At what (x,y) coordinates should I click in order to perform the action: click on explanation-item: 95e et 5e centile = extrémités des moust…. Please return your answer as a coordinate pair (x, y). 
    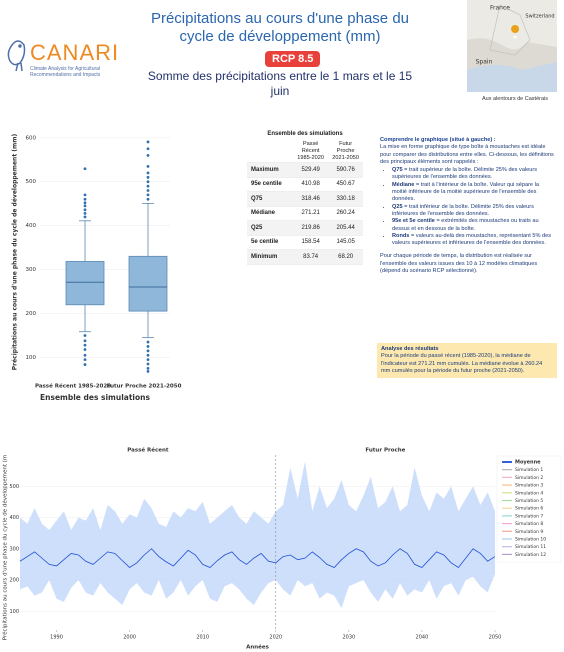
    Looking at the image, I should click on (473, 225).